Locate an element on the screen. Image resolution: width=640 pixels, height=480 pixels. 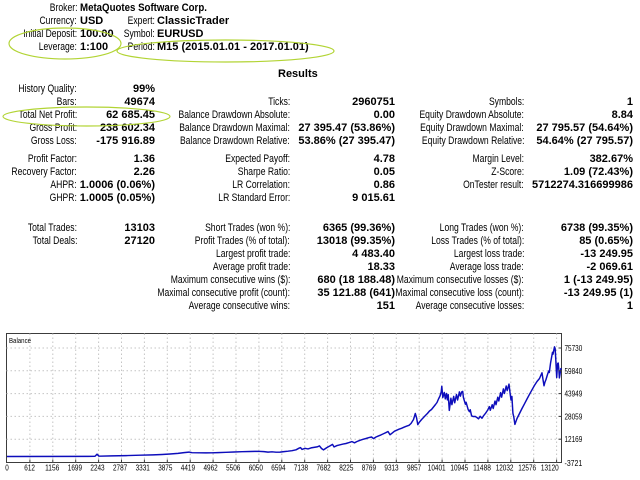
svg-text: 4962 is located at coordinates (211, 468).